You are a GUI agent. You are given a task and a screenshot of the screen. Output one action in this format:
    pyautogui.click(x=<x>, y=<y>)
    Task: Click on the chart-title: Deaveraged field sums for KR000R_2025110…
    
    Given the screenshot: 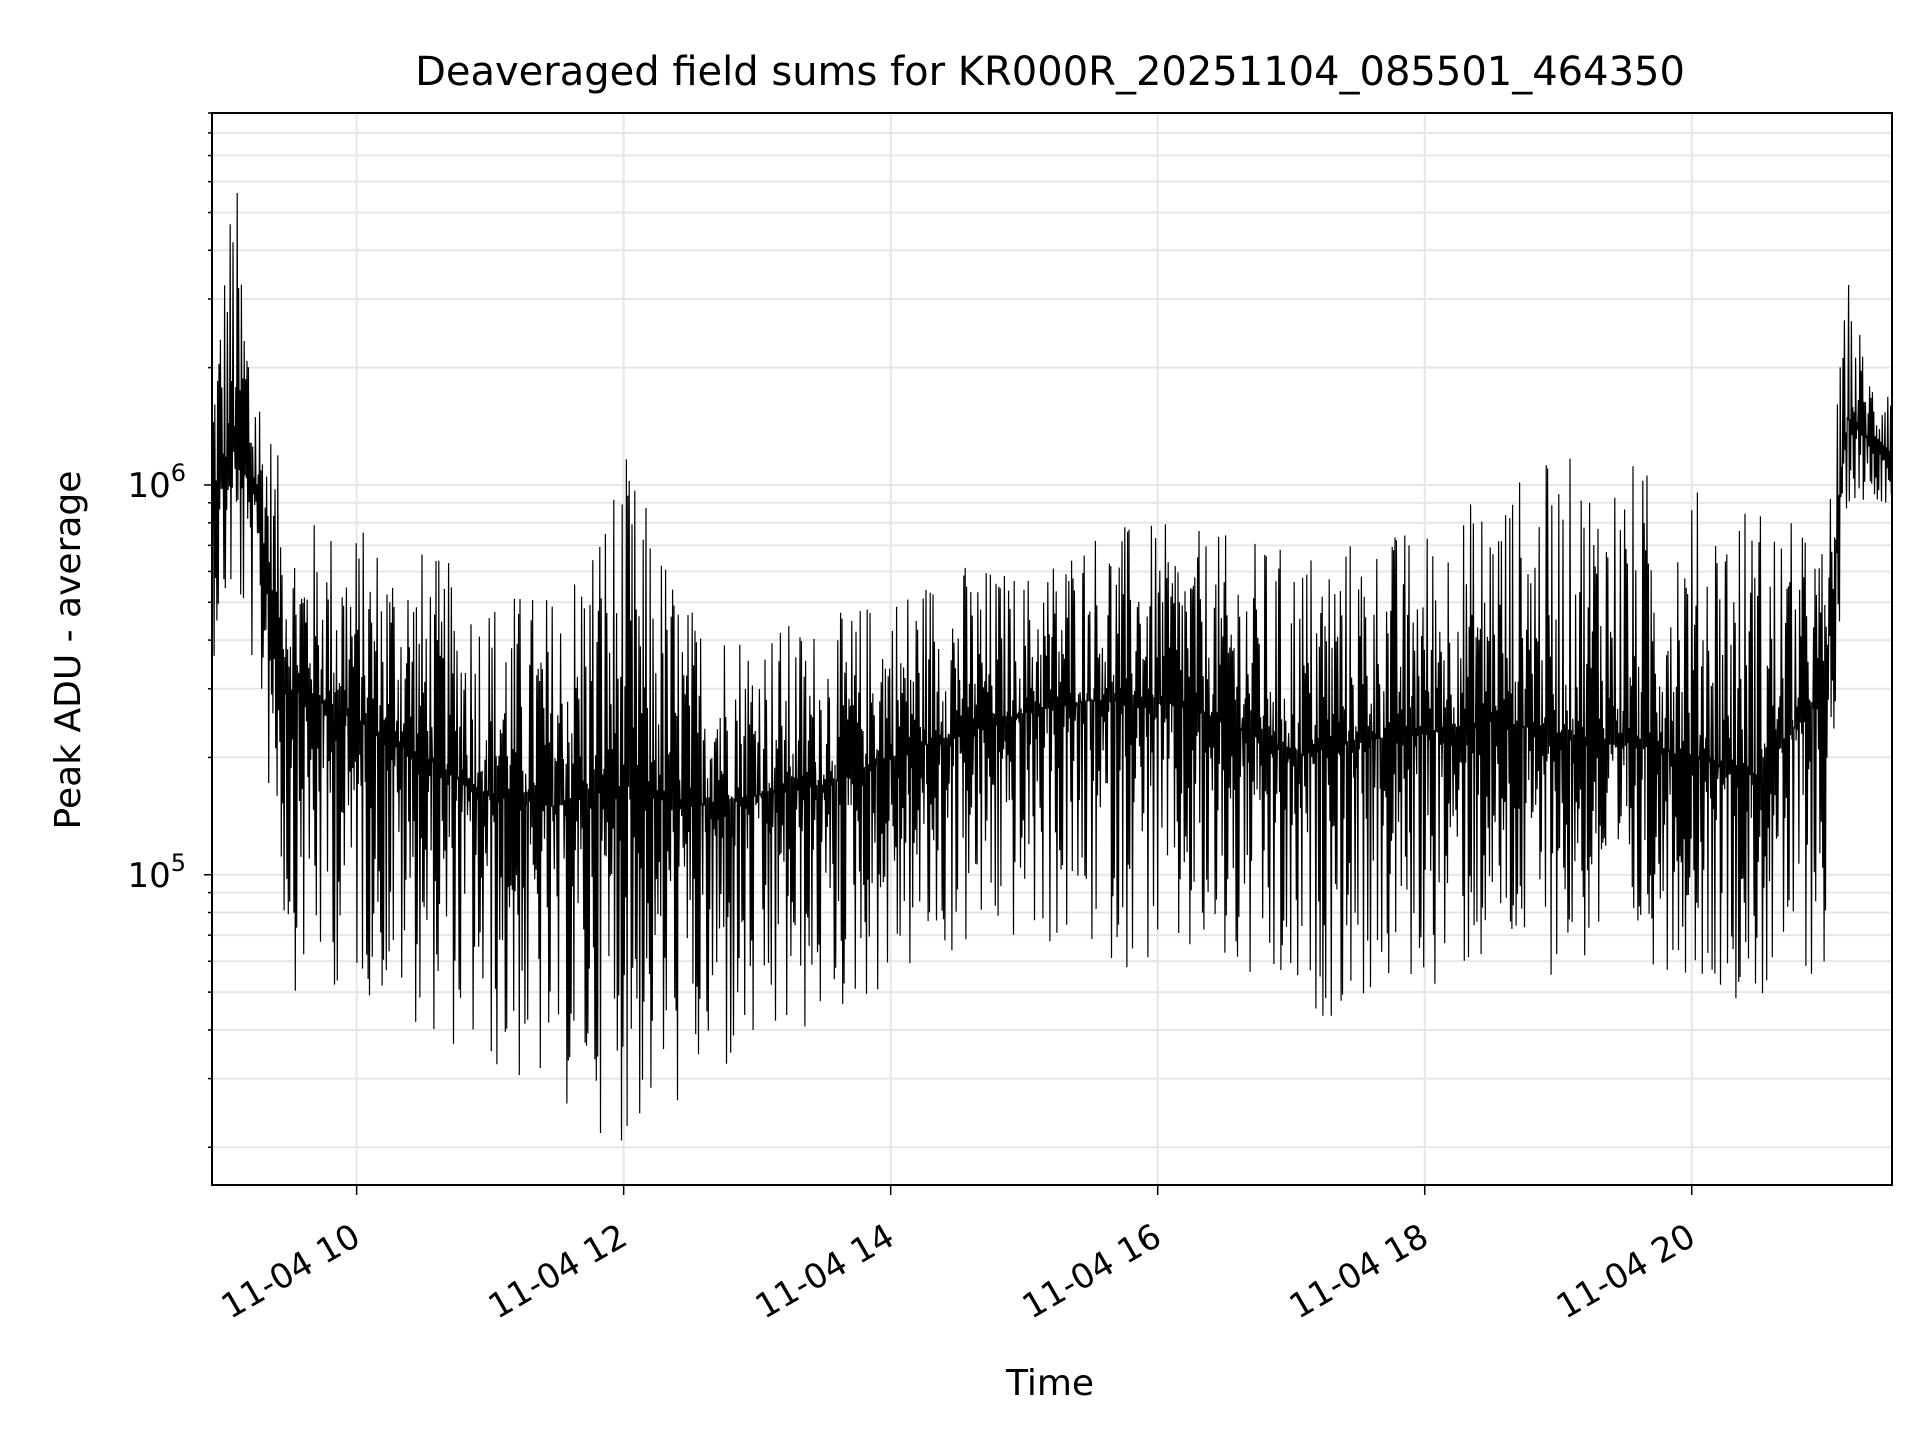 What is the action you would take?
    pyautogui.click(x=1050, y=72)
    